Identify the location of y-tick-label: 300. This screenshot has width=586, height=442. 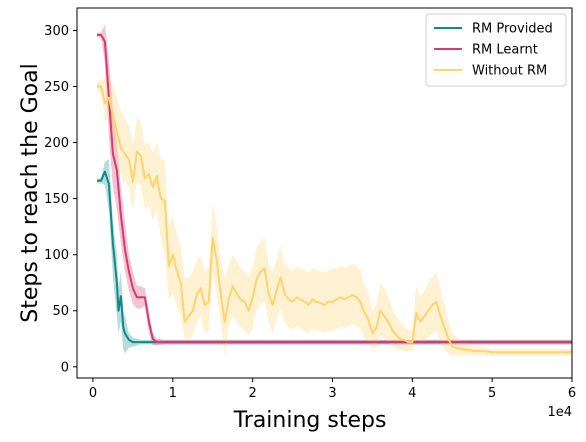
(56, 31).